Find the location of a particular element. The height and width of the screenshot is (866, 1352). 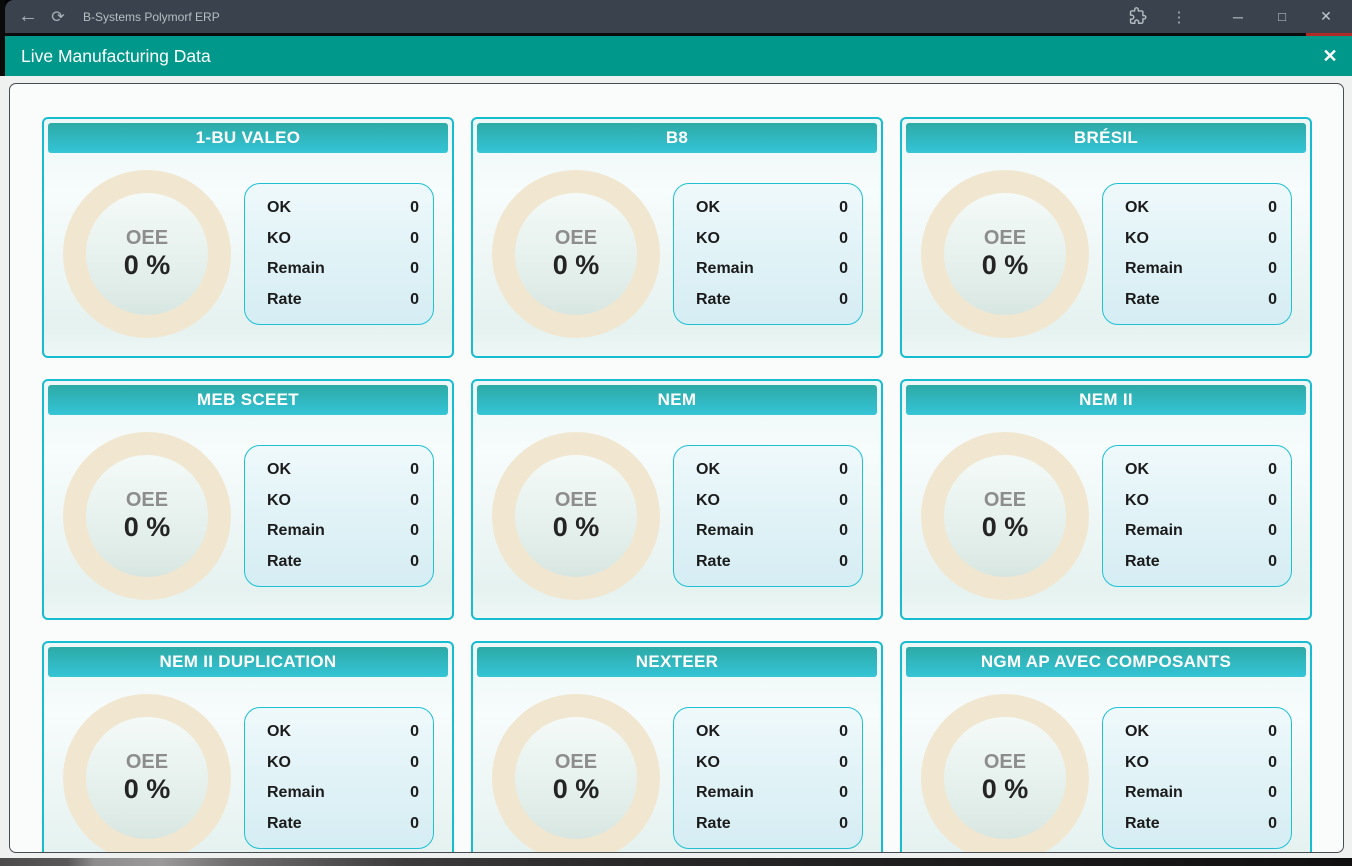

browser-menu-button: ⋮ is located at coordinates (1179, 17).